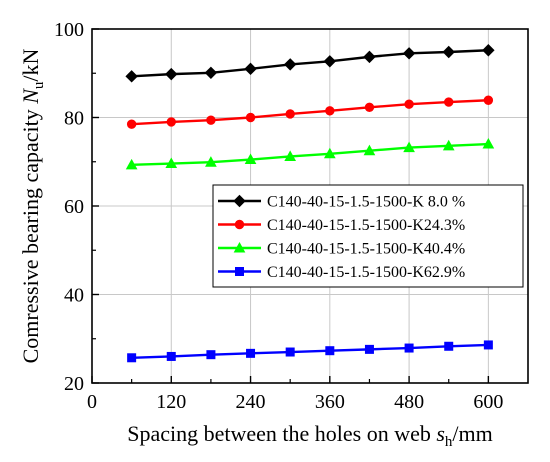 The height and width of the screenshot is (462, 550). What do you see at coordinates (39, 85) in the screenshot?
I see `y-axis-title-subscript: u` at bounding box center [39, 85].